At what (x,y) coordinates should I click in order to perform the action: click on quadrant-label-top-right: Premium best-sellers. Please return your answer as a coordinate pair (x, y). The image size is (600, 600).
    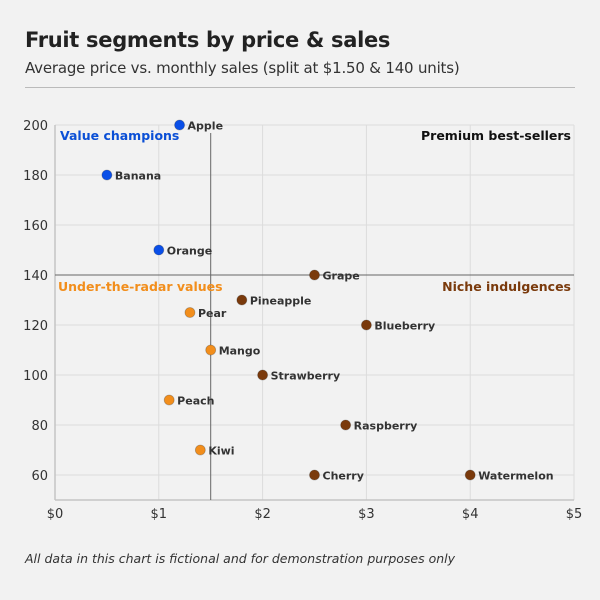
    Looking at the image, I should click on (496, 135).